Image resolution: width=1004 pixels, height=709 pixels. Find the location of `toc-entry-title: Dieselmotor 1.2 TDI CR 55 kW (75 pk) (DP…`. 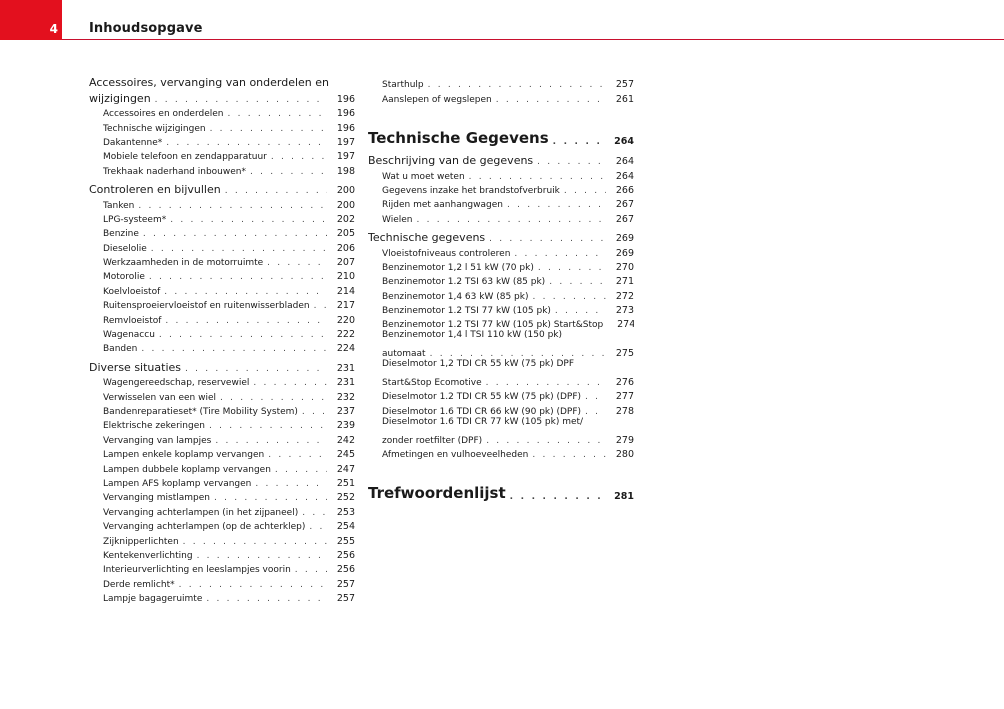

toc-entry-title: Dieselmotor 1.2 TDI CR 55 kW (75 pk) (DP… is located at coordinates (482, 397).